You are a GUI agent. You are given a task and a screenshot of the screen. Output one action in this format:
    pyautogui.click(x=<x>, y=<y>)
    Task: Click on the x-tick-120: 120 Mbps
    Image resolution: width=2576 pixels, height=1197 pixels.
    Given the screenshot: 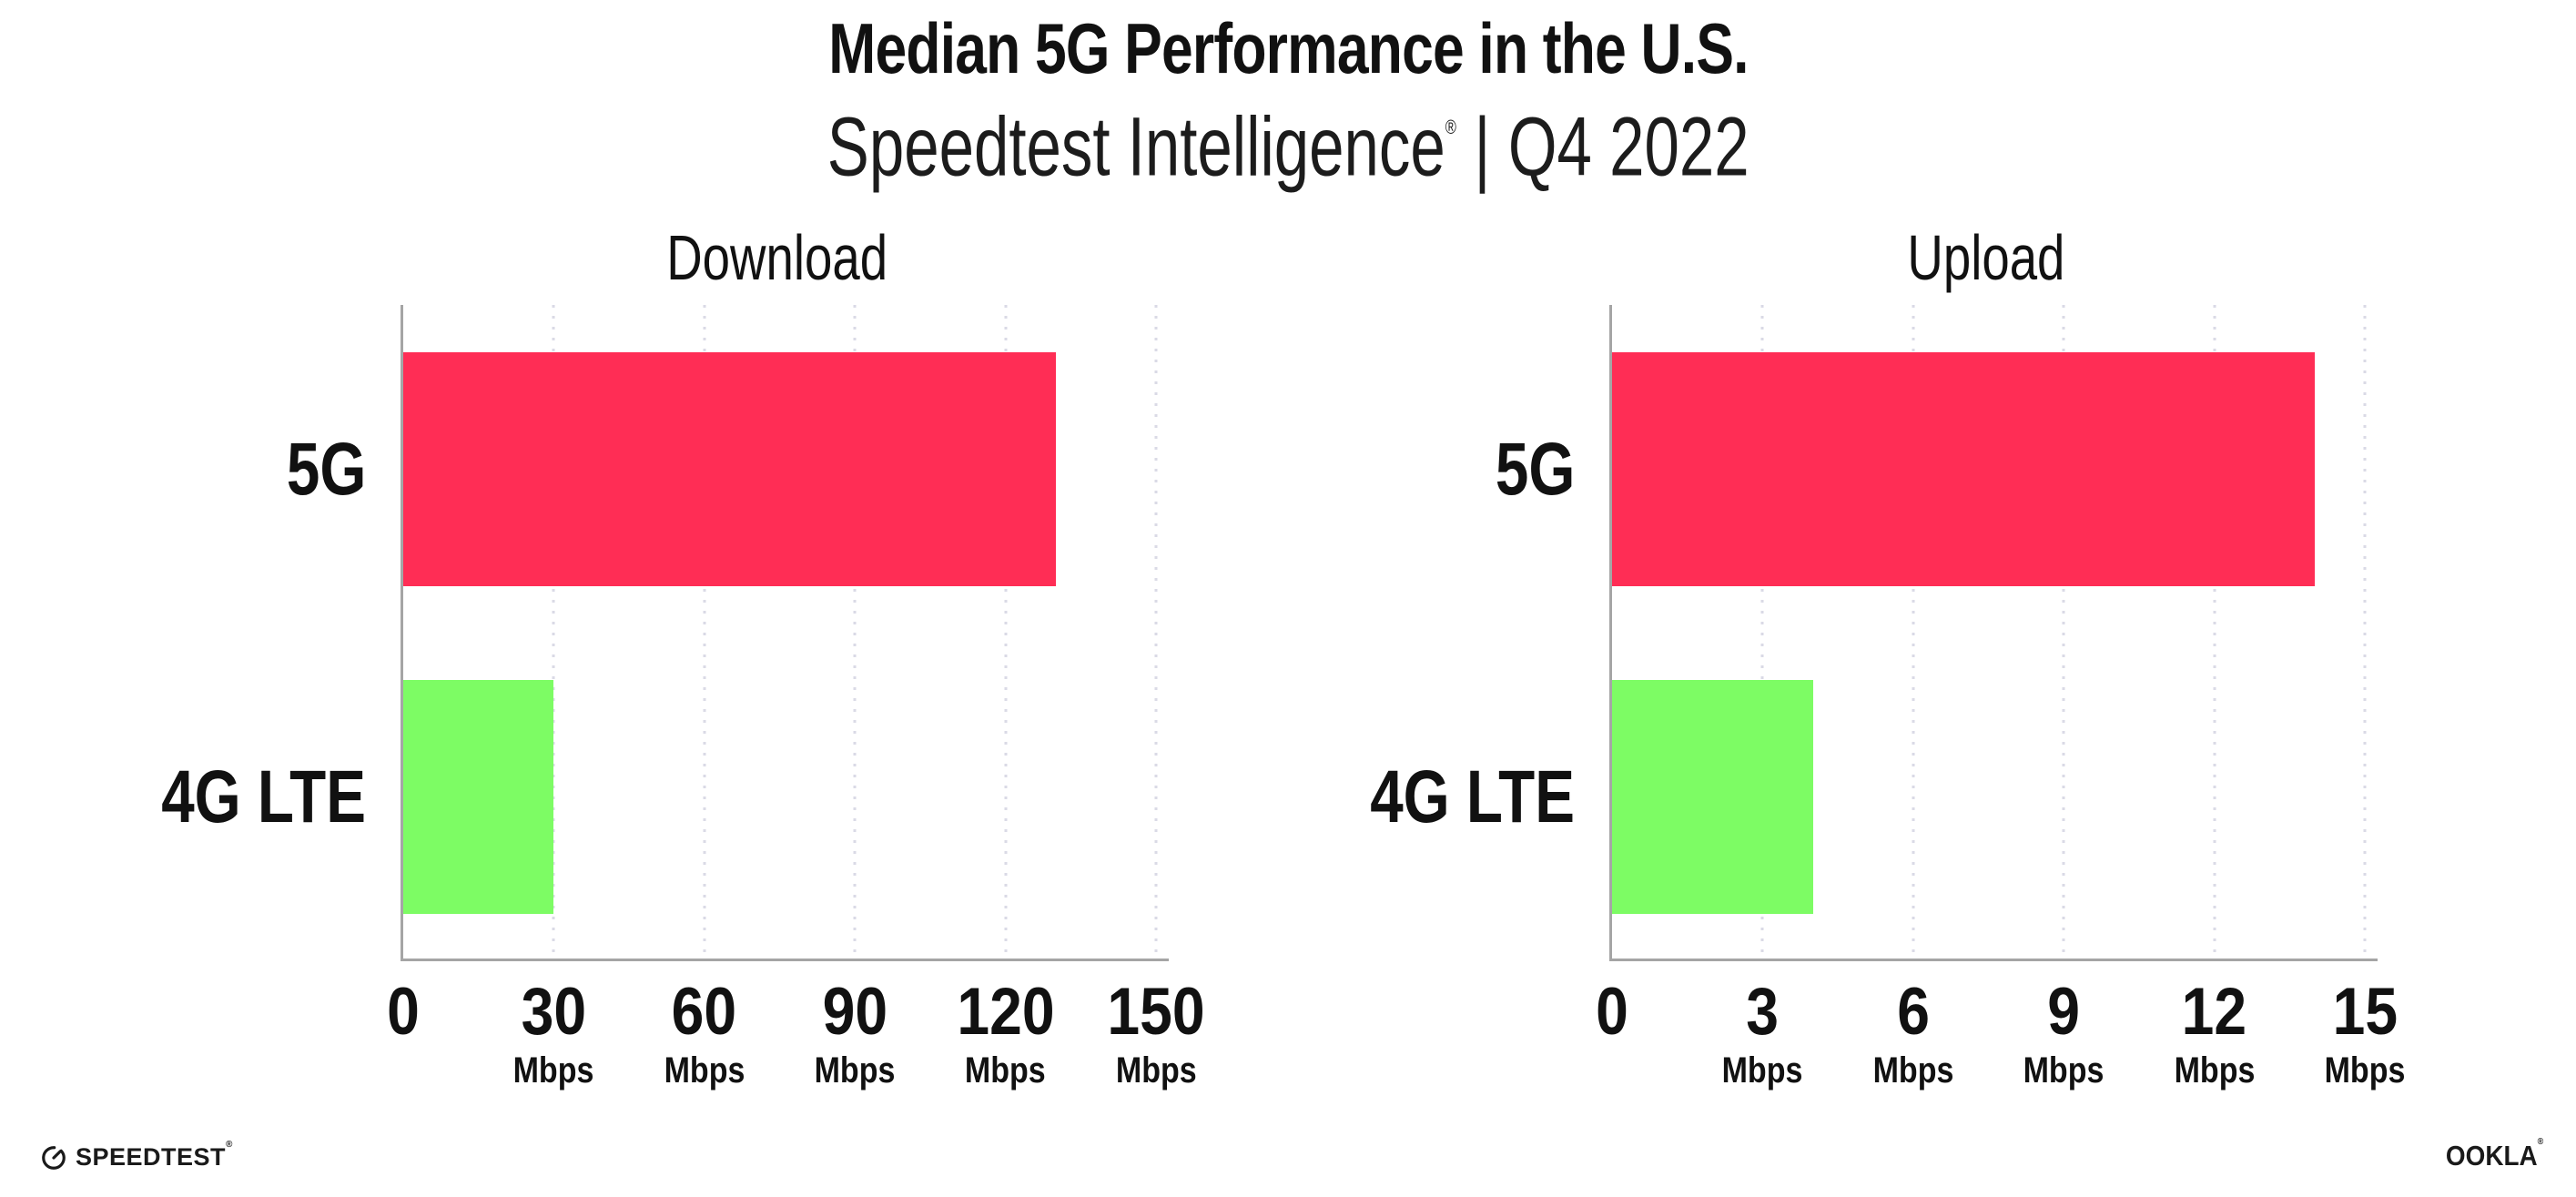 What is the action you would take?
    pyautogui.click(x=1005, y=1035)
    